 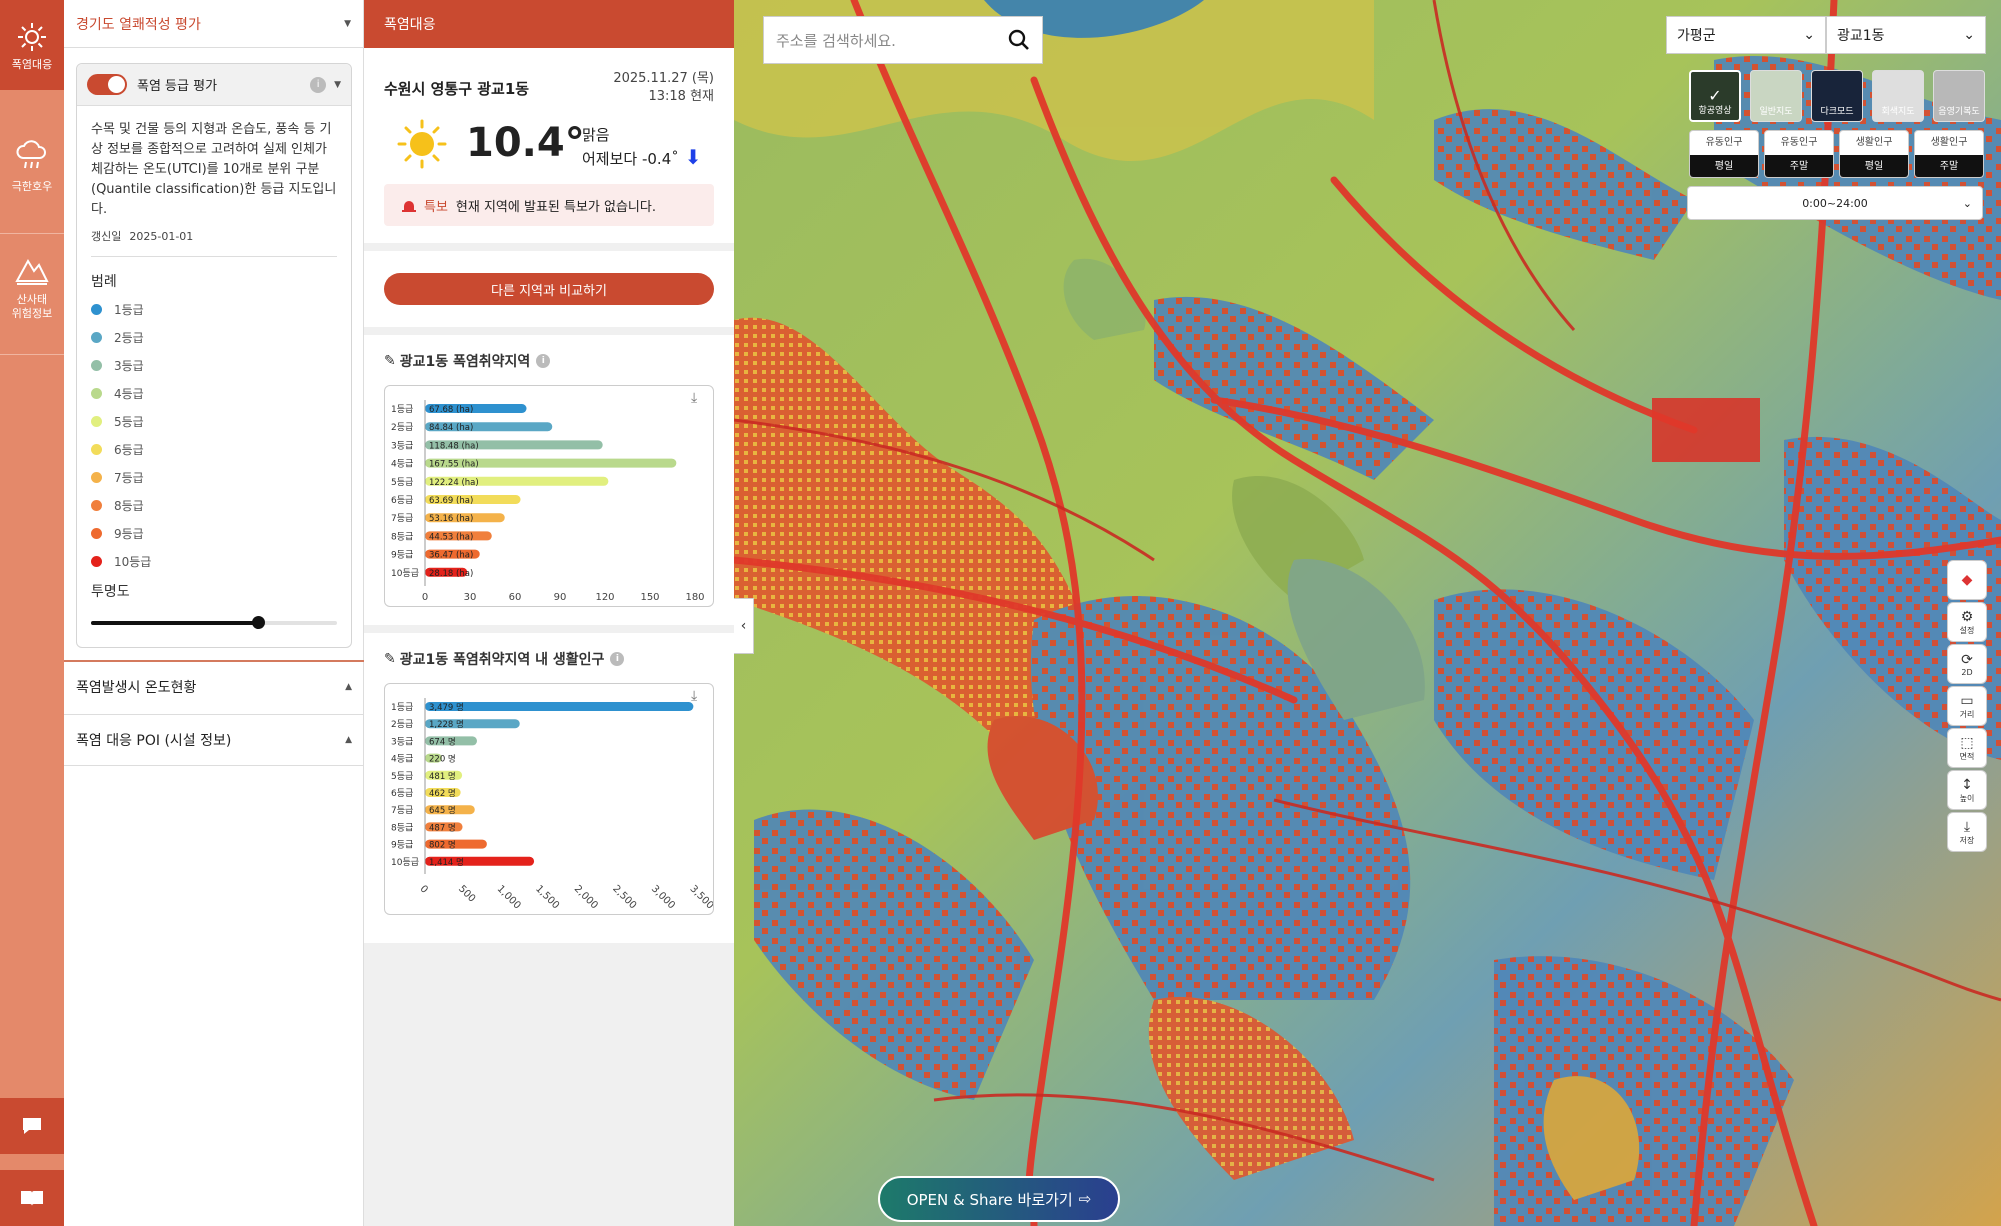 What do you see at coordinates (1837, 96) in the screenshot?
I see `basemap-option: 다크모드` at bounding box center [1837, 96].